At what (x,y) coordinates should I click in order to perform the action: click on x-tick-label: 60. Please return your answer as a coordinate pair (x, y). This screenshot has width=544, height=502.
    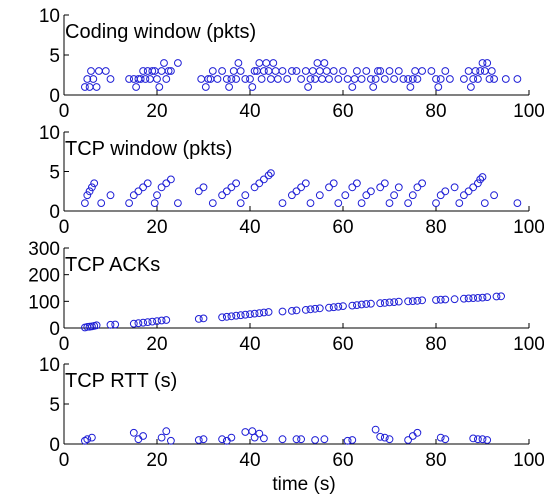
    Looking at the image, I should click on (342, 227).